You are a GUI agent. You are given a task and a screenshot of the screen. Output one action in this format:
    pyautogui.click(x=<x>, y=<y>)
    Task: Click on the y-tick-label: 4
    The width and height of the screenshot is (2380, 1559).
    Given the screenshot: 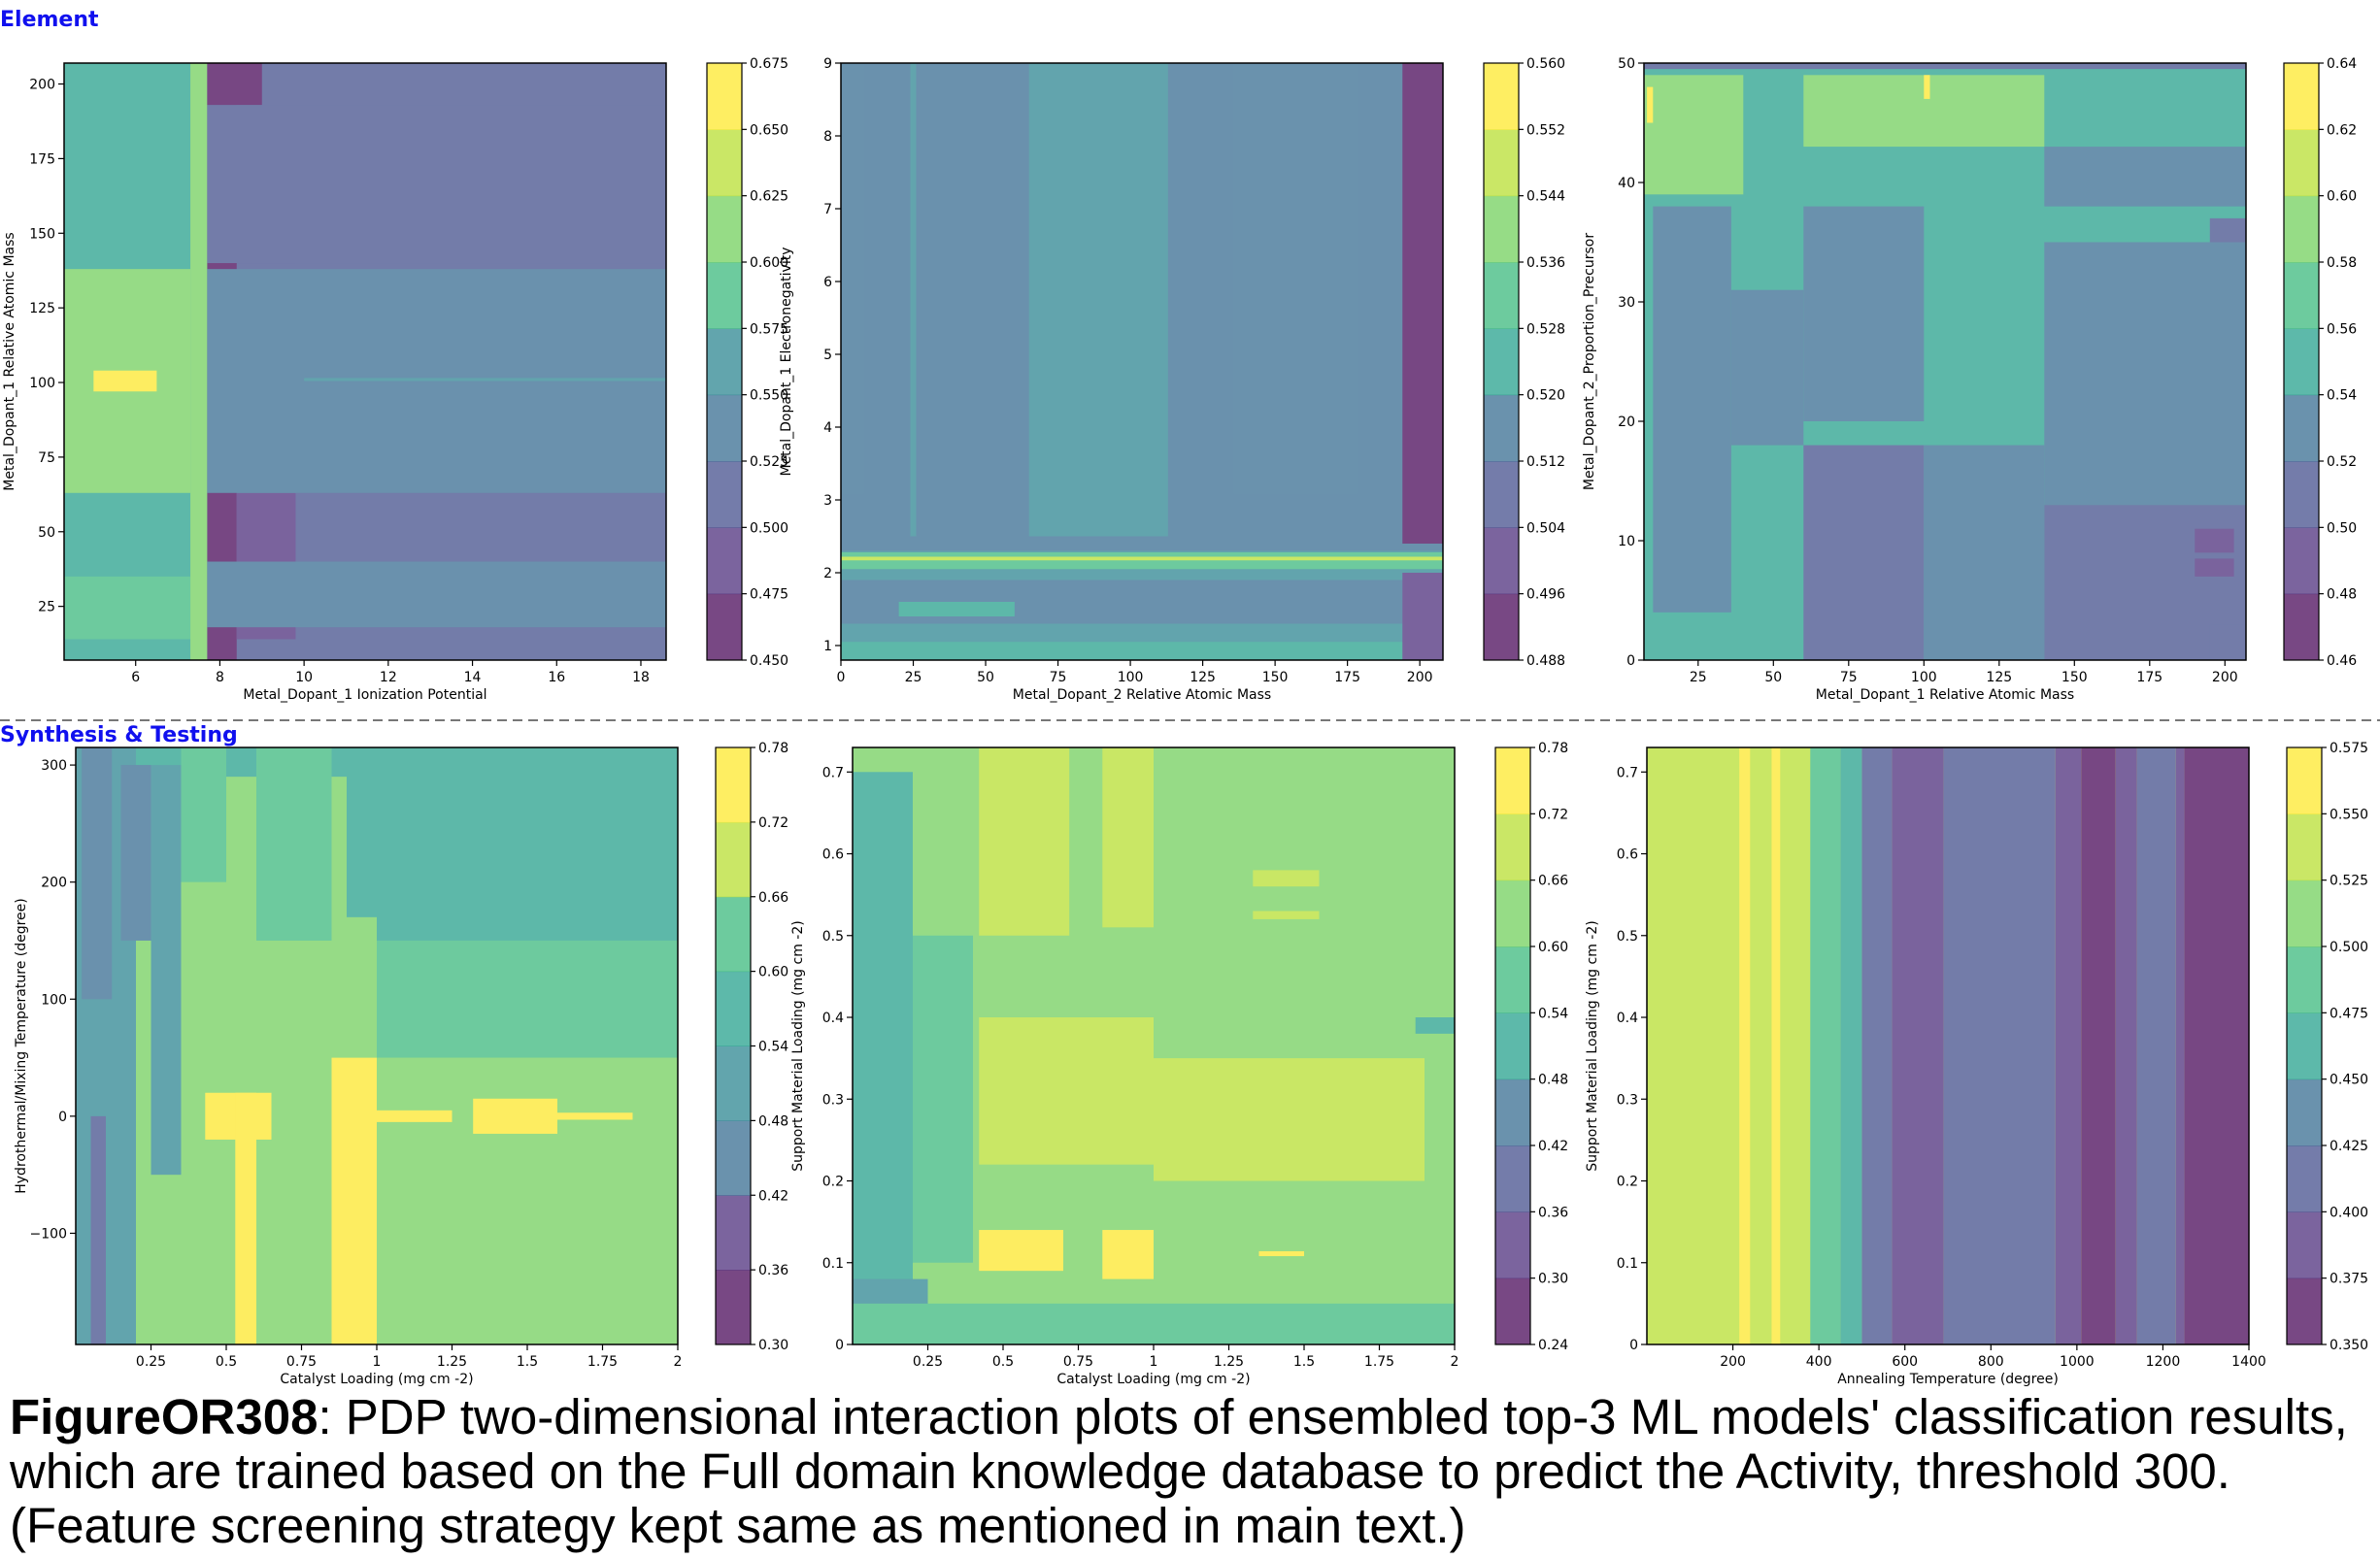 What is the action you would take?
    pyautogui.click(x=827, y=428)
    